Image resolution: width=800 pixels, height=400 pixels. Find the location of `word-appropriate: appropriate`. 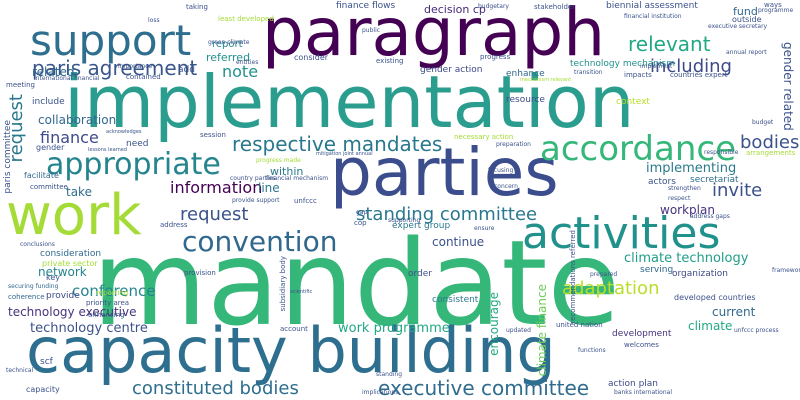

word-appropriate: appropriate is located at coordinates (133, 164).